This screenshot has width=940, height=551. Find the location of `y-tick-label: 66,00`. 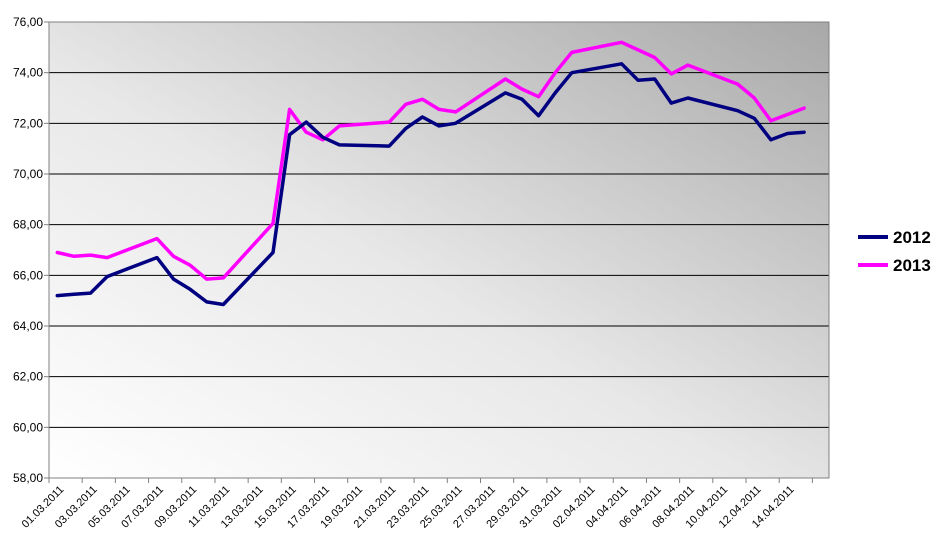

y-tick-label: 66,00 is located at coordinates (28, 275).